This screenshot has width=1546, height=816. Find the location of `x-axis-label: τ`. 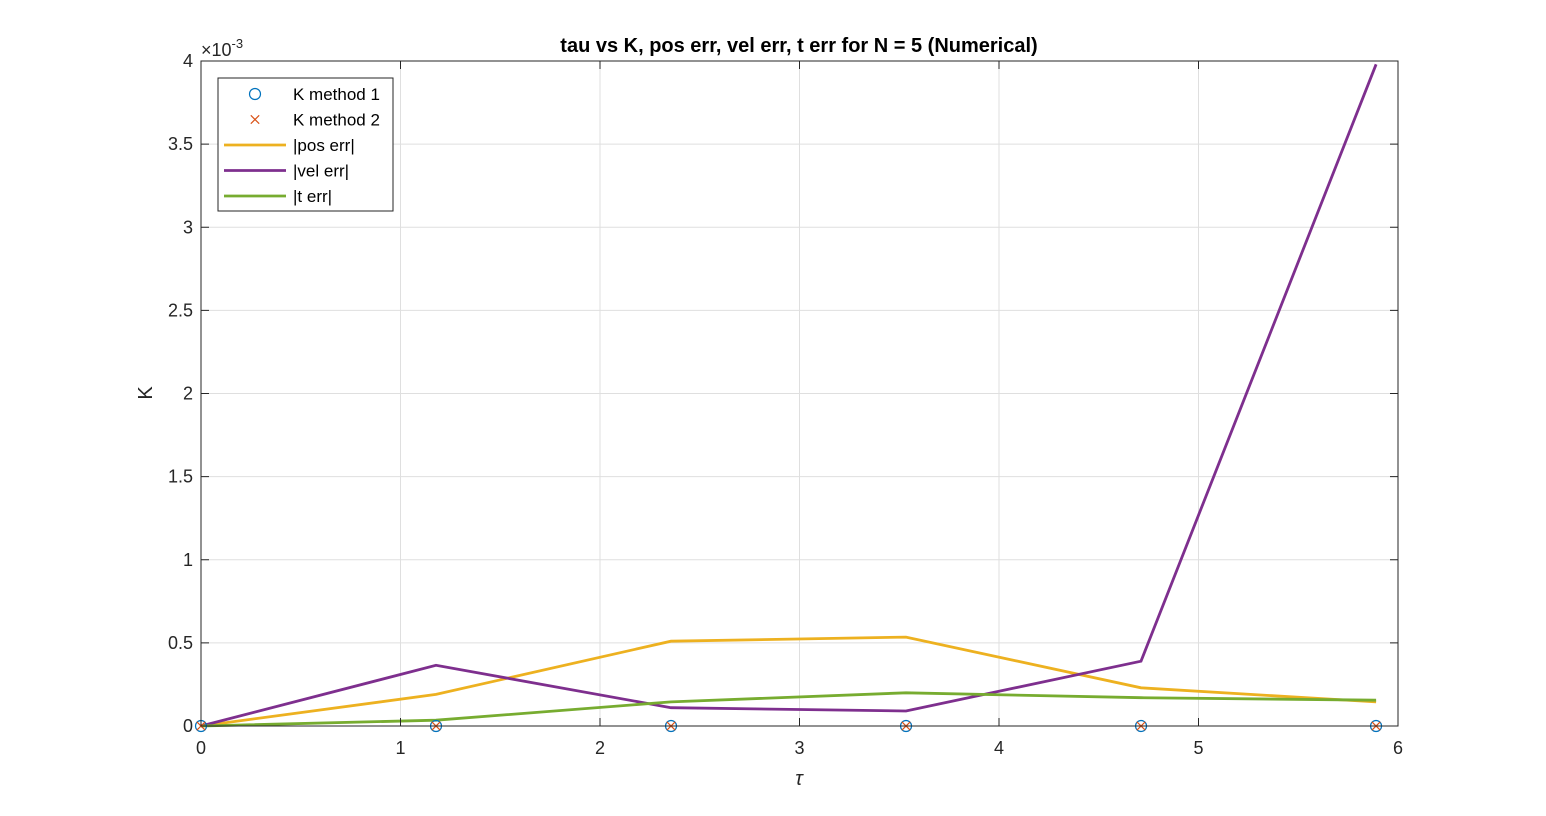

x-axis-label: τ is located at coordinates (799, 779).